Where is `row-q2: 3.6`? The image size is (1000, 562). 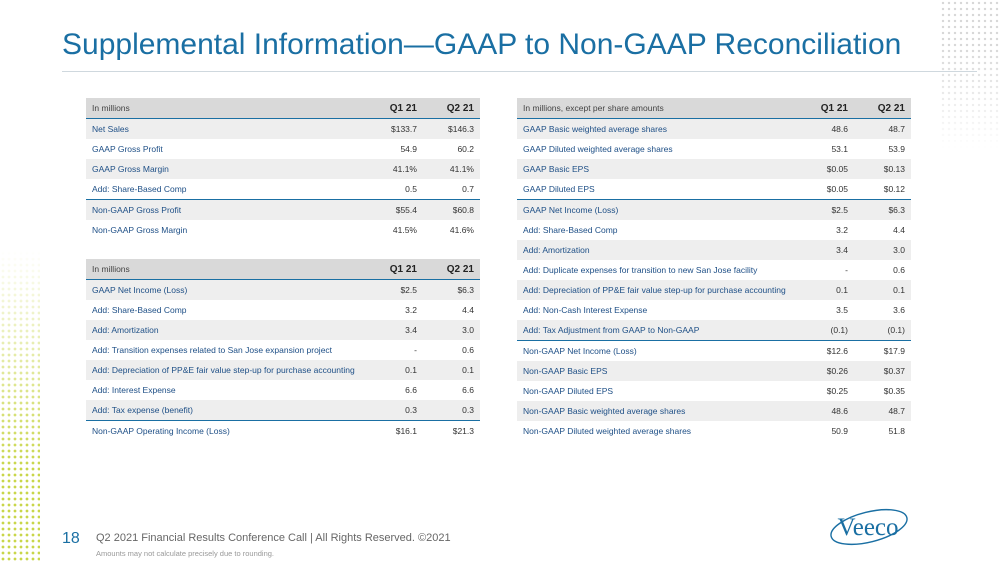 row-q2: 3.6 is located at coordinates (899, 310).